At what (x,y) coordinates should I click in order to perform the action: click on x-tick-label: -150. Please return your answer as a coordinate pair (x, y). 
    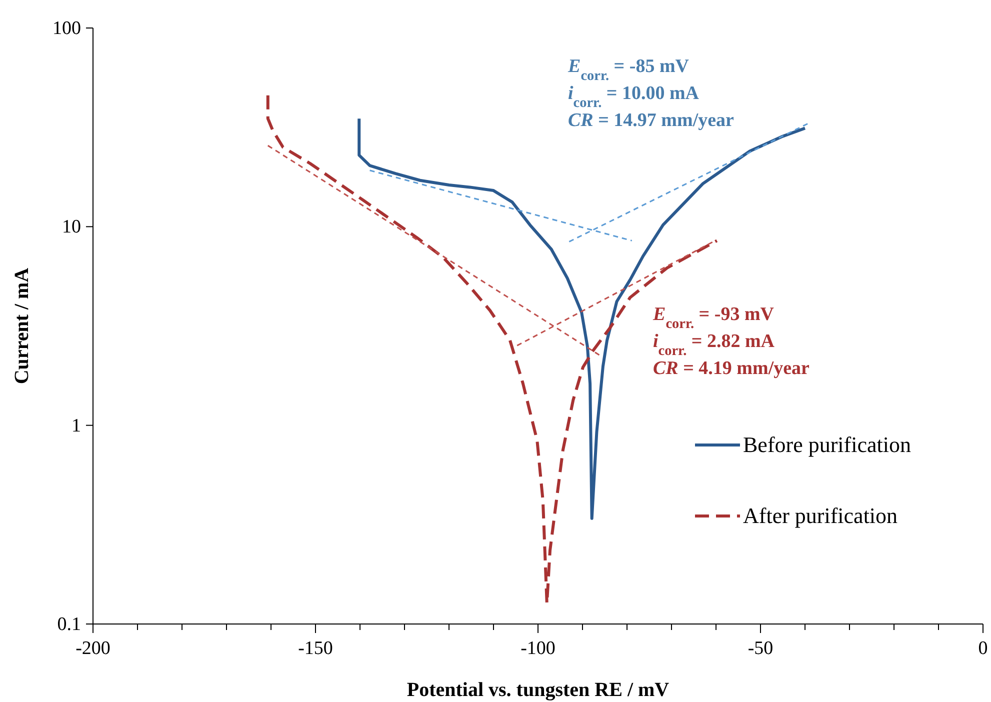
    Looking at the image, I should click on (315, 648).